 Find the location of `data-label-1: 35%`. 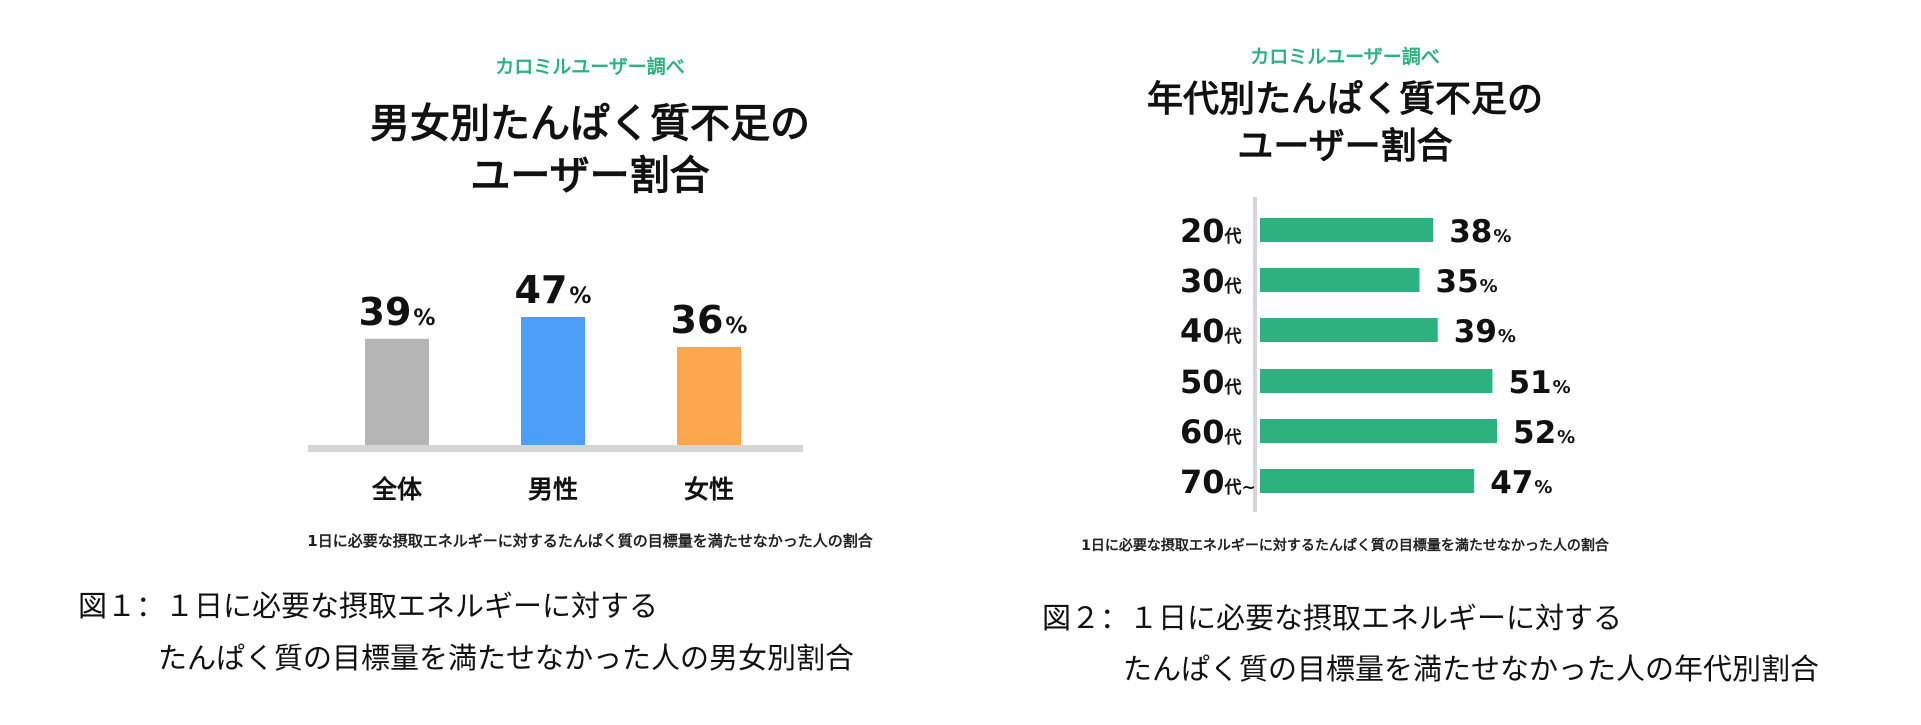

data-label-1: 35% is located at coordinates (1467, 282).